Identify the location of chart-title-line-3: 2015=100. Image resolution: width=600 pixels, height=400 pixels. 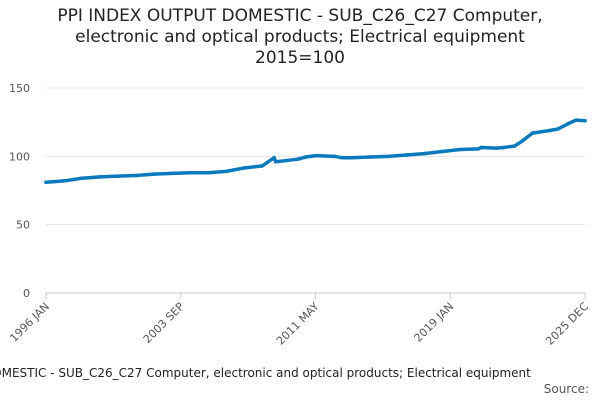
(300, 58).